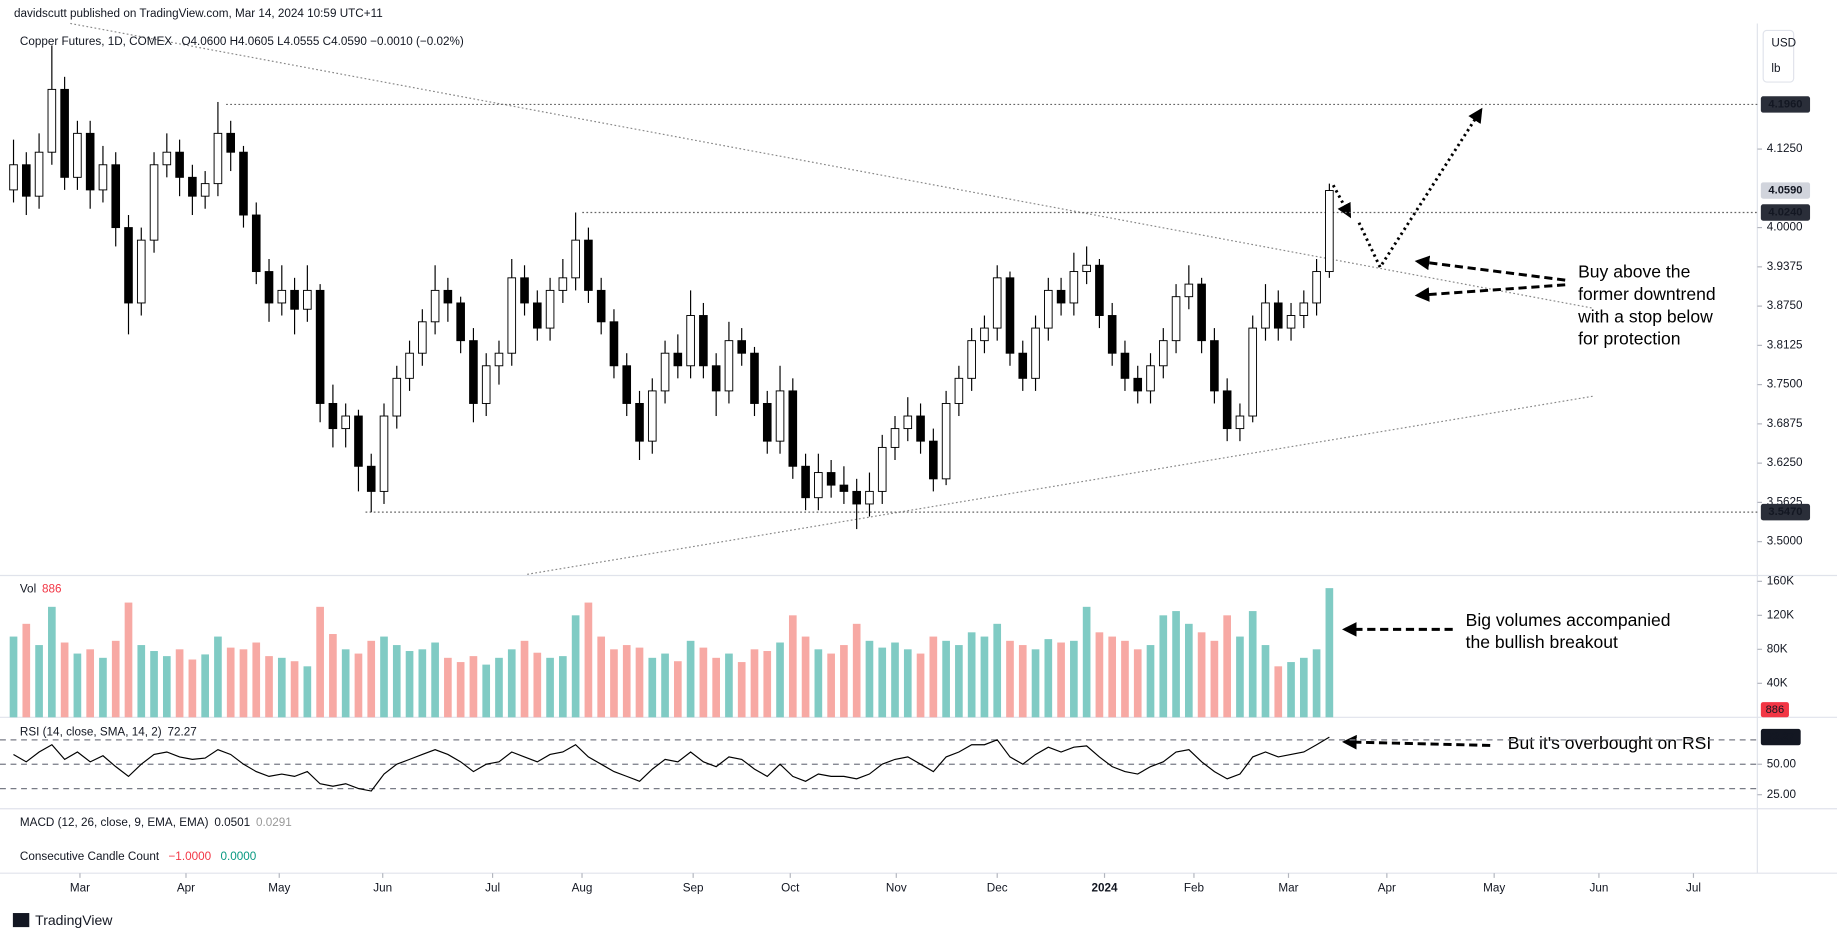 The width and height of the screenshot is (1837, 940). What do you see at coordinates (1781, 580) in the screenshot?
I see `volume-tick-label: 160K` at bounding box center [1781, 580].